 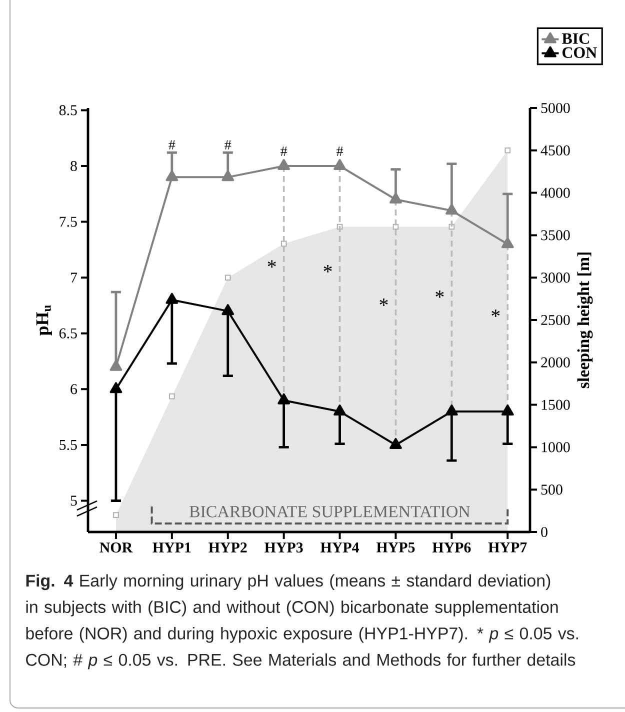 What do you see at coordinates (575, 38) in the screenshot?
I see `legend-label: BIC` at bounding box center [575, 38].